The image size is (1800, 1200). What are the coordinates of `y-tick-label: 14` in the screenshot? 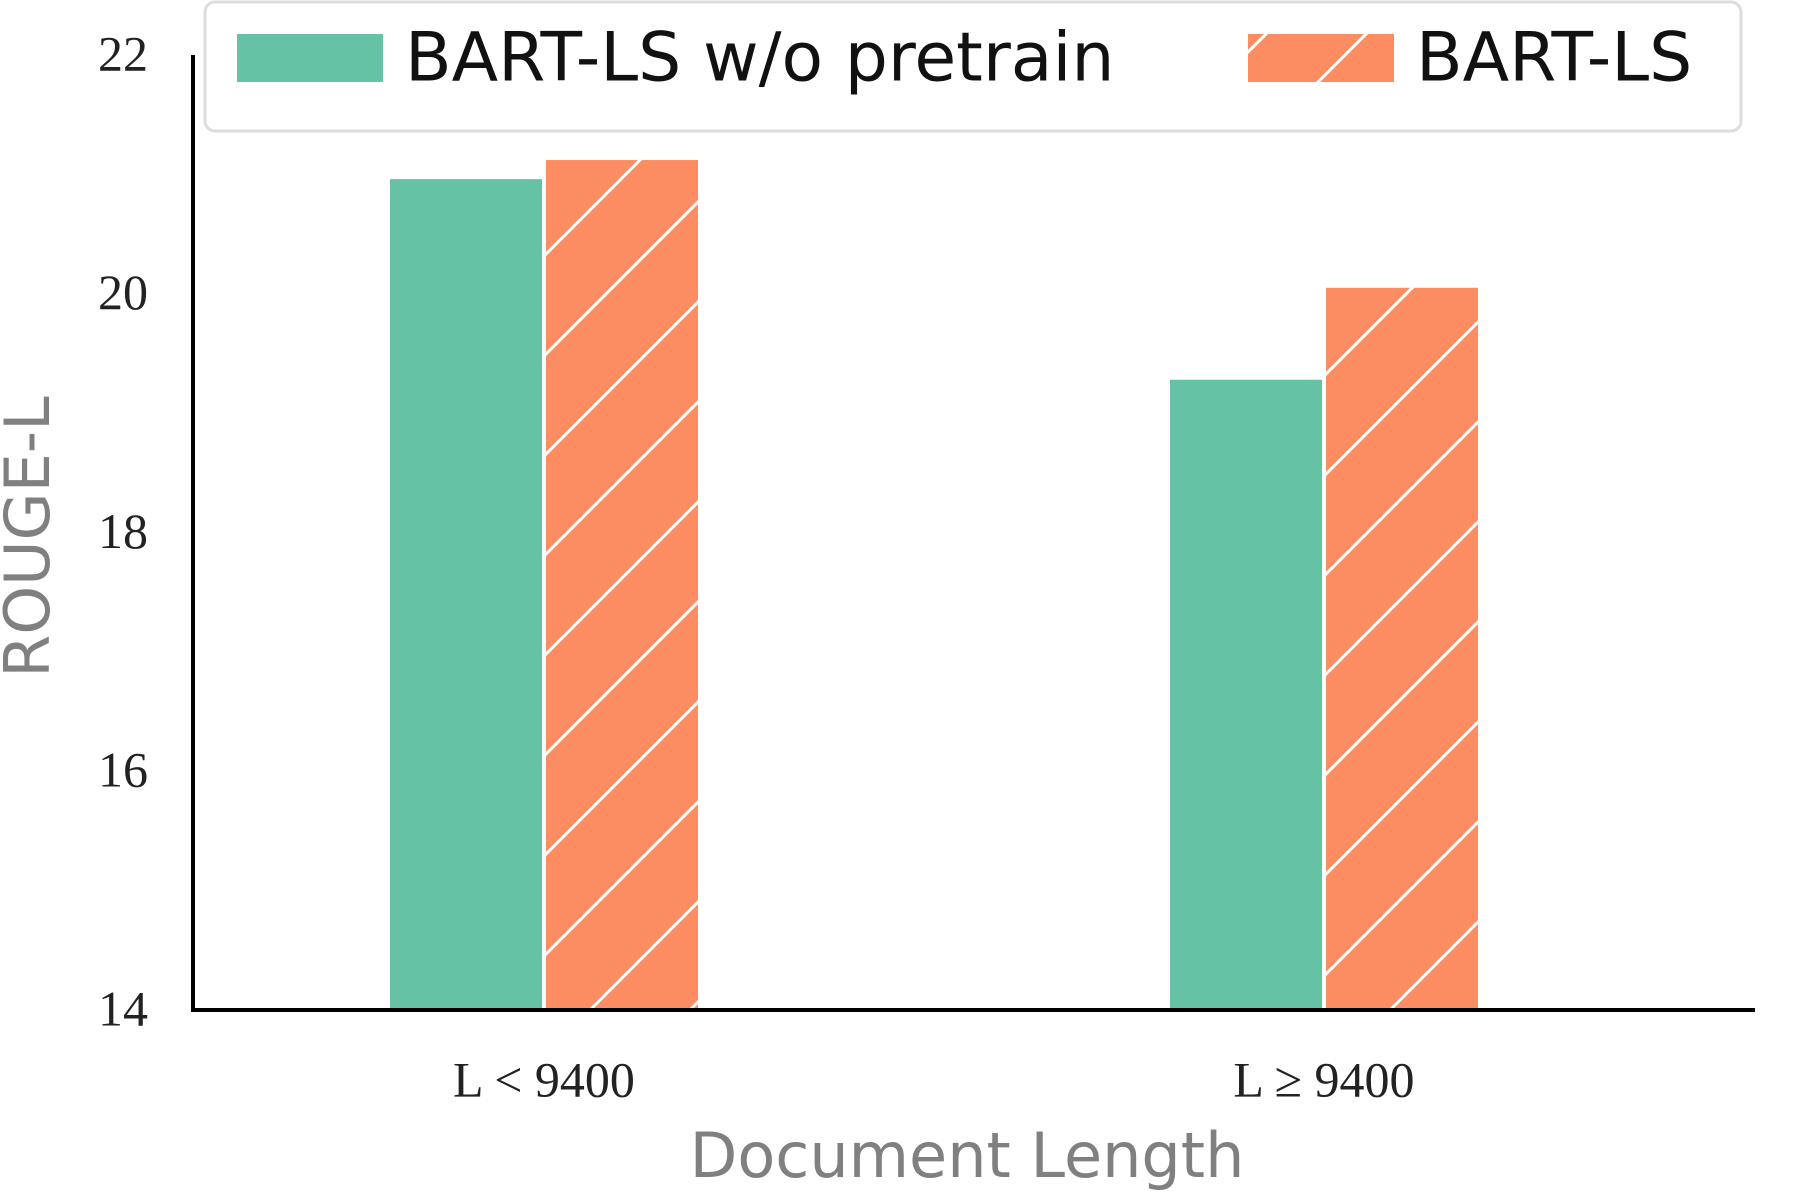 It's located at (123, 1008).